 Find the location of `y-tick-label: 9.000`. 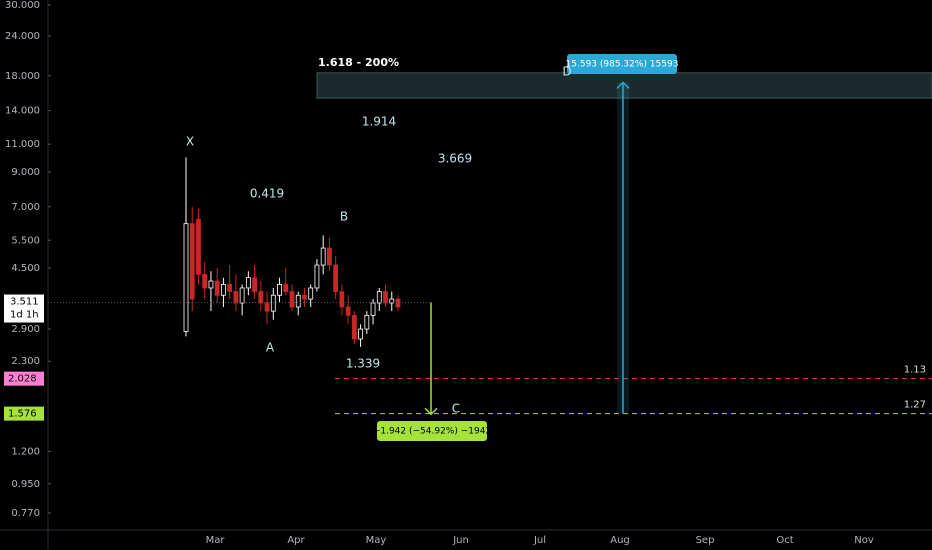

y-tick-label: 9.000 is located at coordinates (25, 172).